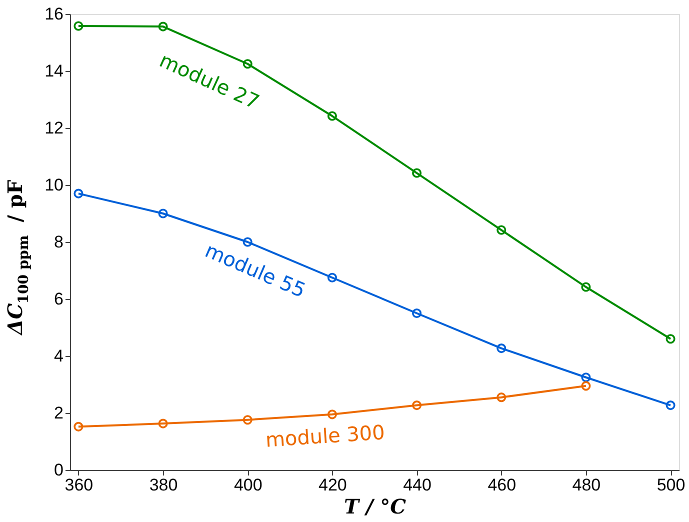 This screenshot has width=689, height=522. I want to click on x-axis-title: T / °C, so click(375, 506).